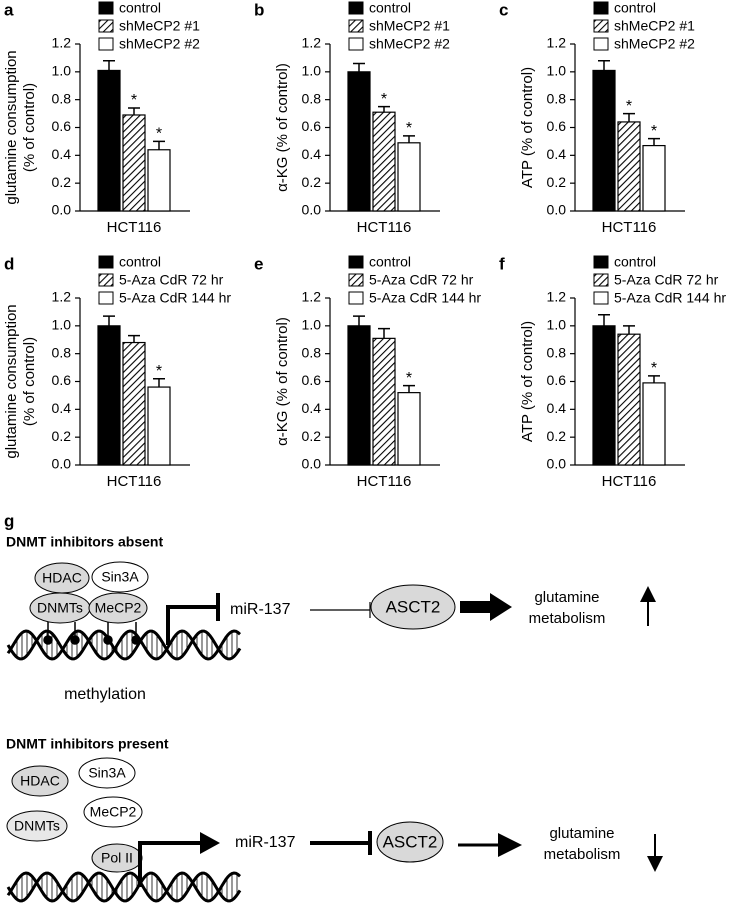 This screenshot has height=908, width=740. Describe the element at coordinates (258, 263) in the screenshot. I see `panel-letter: e` at that location.